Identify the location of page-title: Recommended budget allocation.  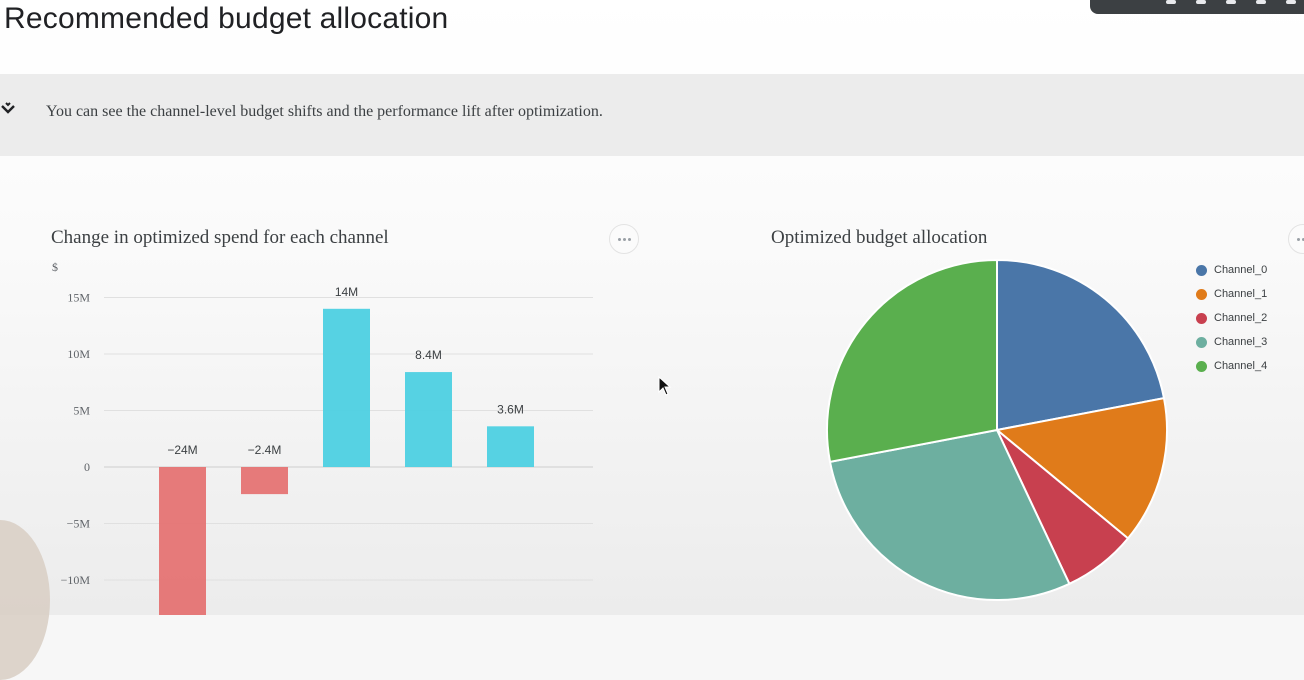
(226, 18).